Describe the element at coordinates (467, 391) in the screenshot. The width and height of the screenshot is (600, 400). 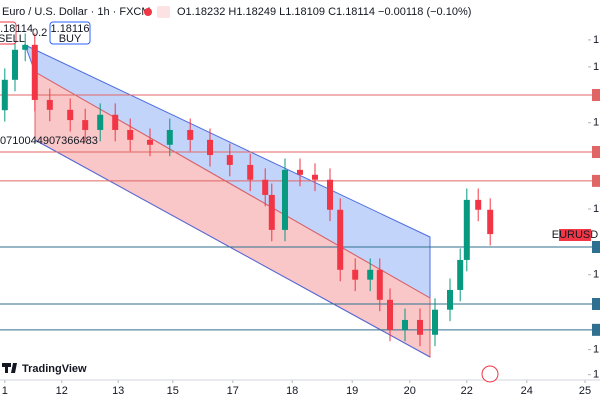
I see `x-tick-label: 22` at that location.